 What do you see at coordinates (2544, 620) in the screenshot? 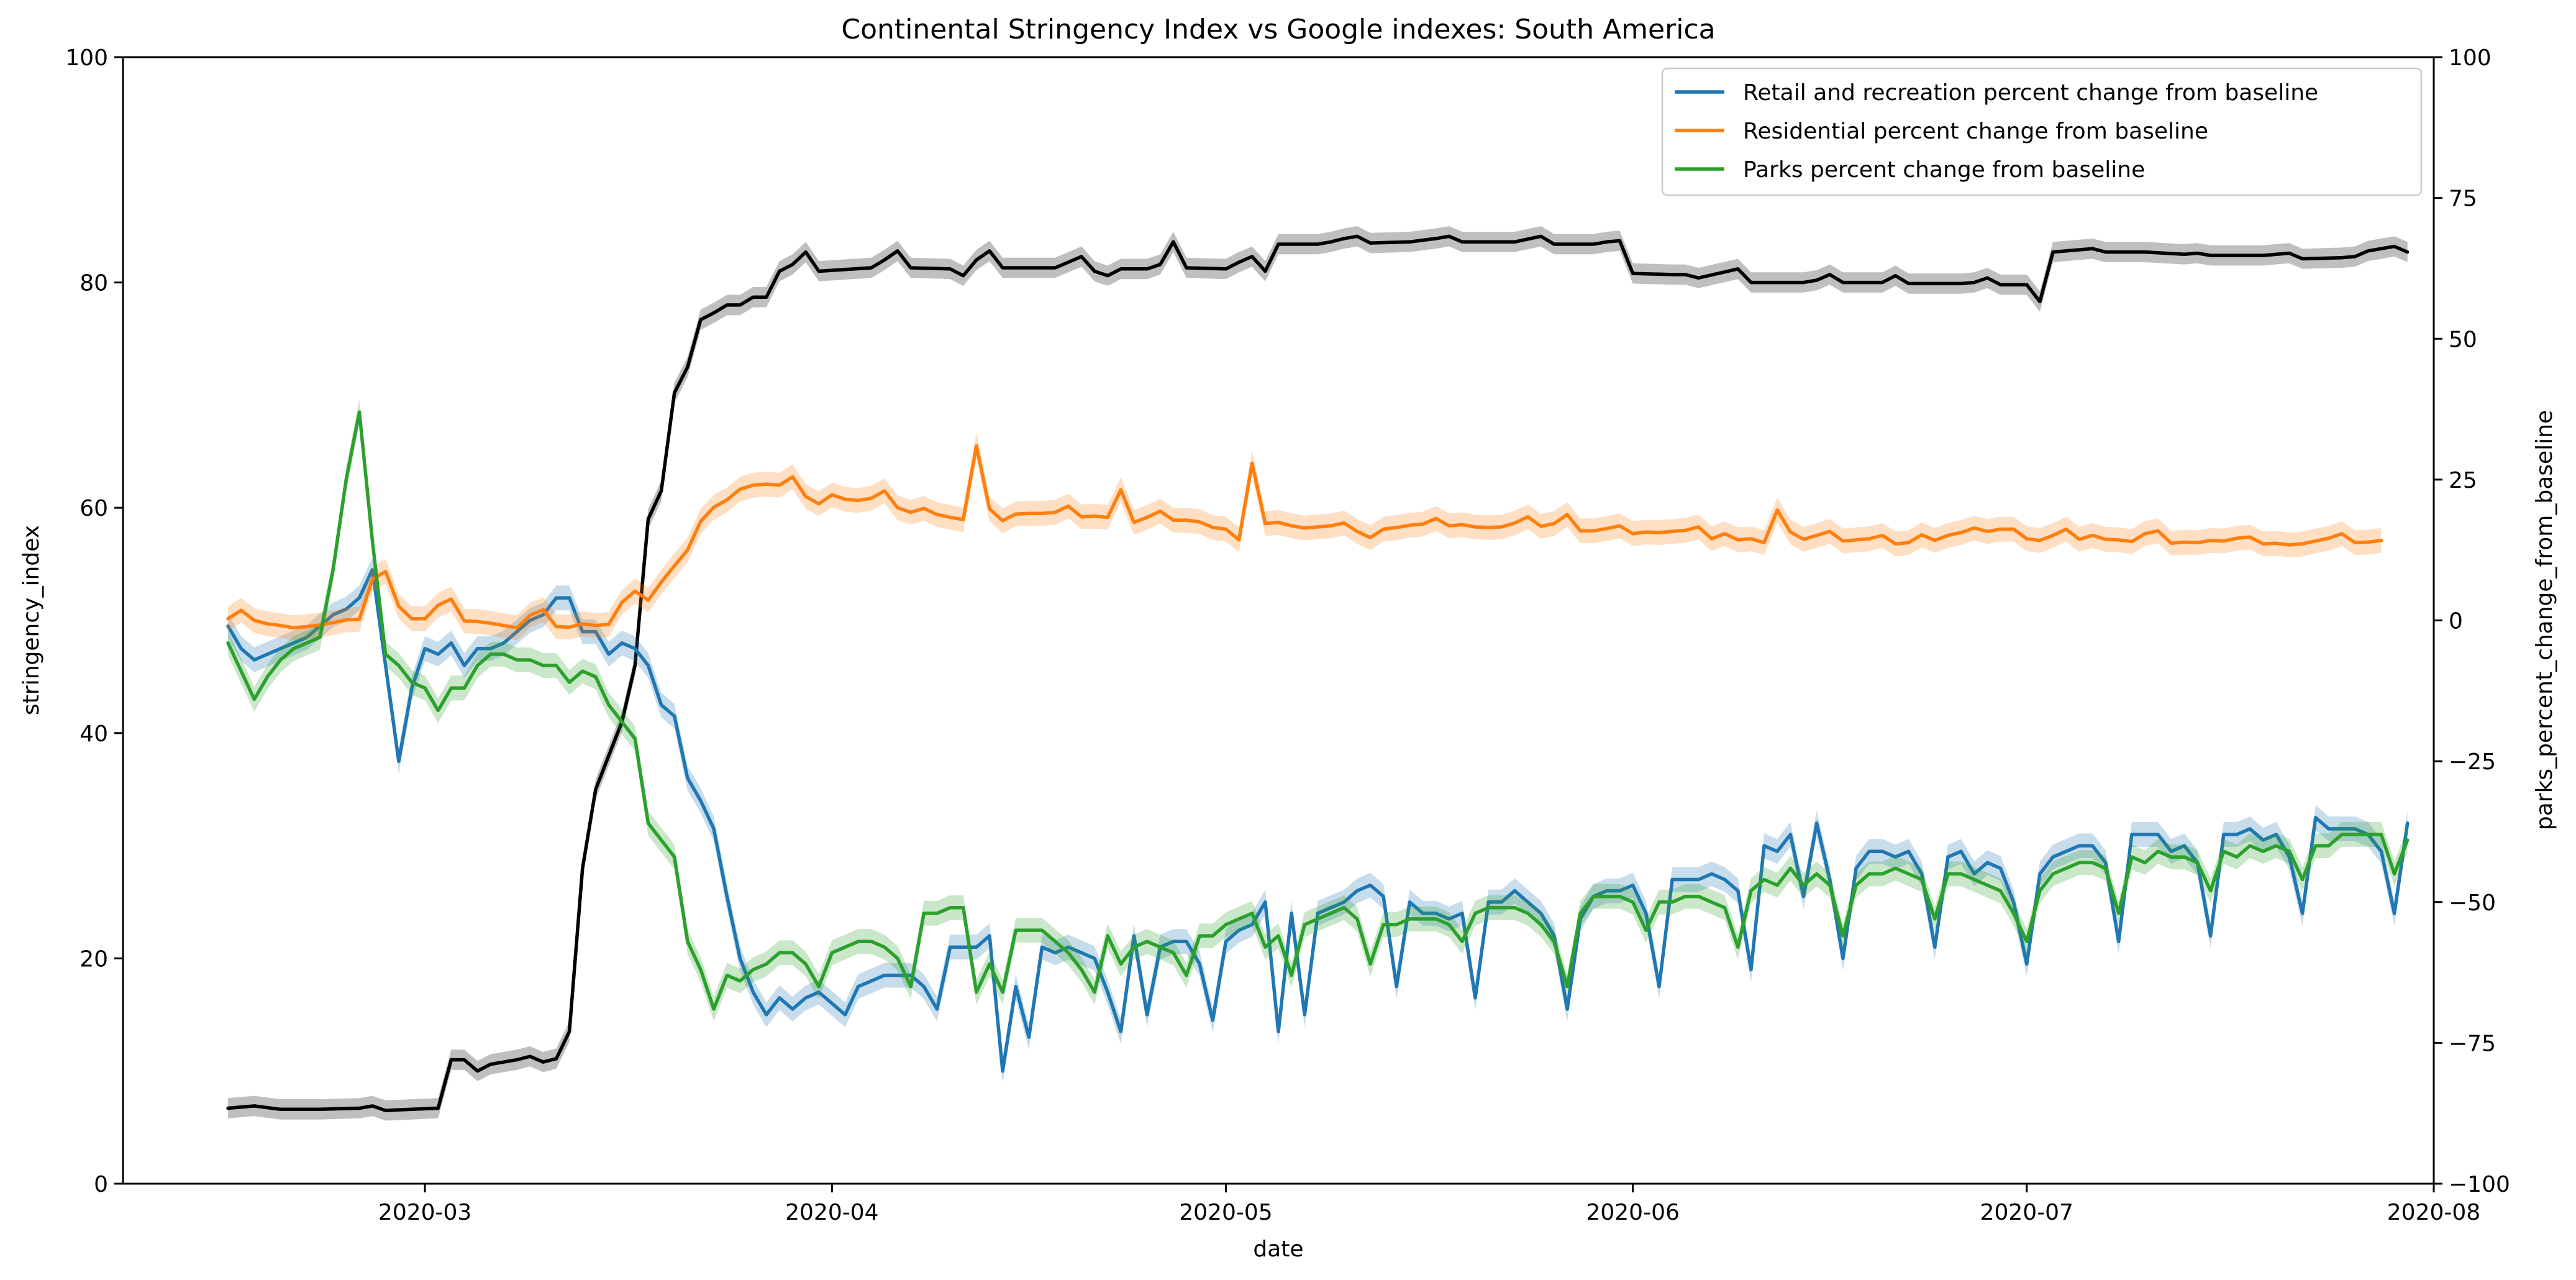
I see `y2-axis-label: parks_percent_change_from_baseline` at bounding box center [2544, 620].